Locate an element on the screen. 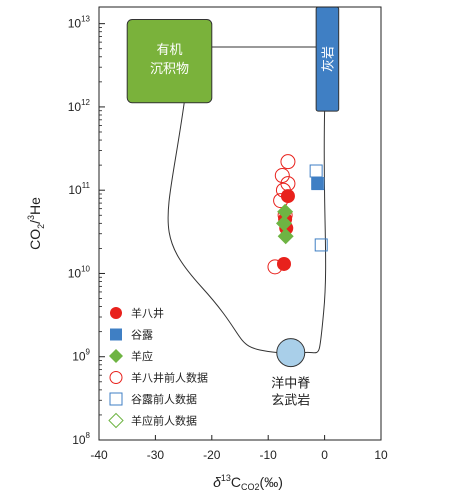 This screenshot has width=474, height=493. organic-mixing-curve is located at coordinates (222, 228).